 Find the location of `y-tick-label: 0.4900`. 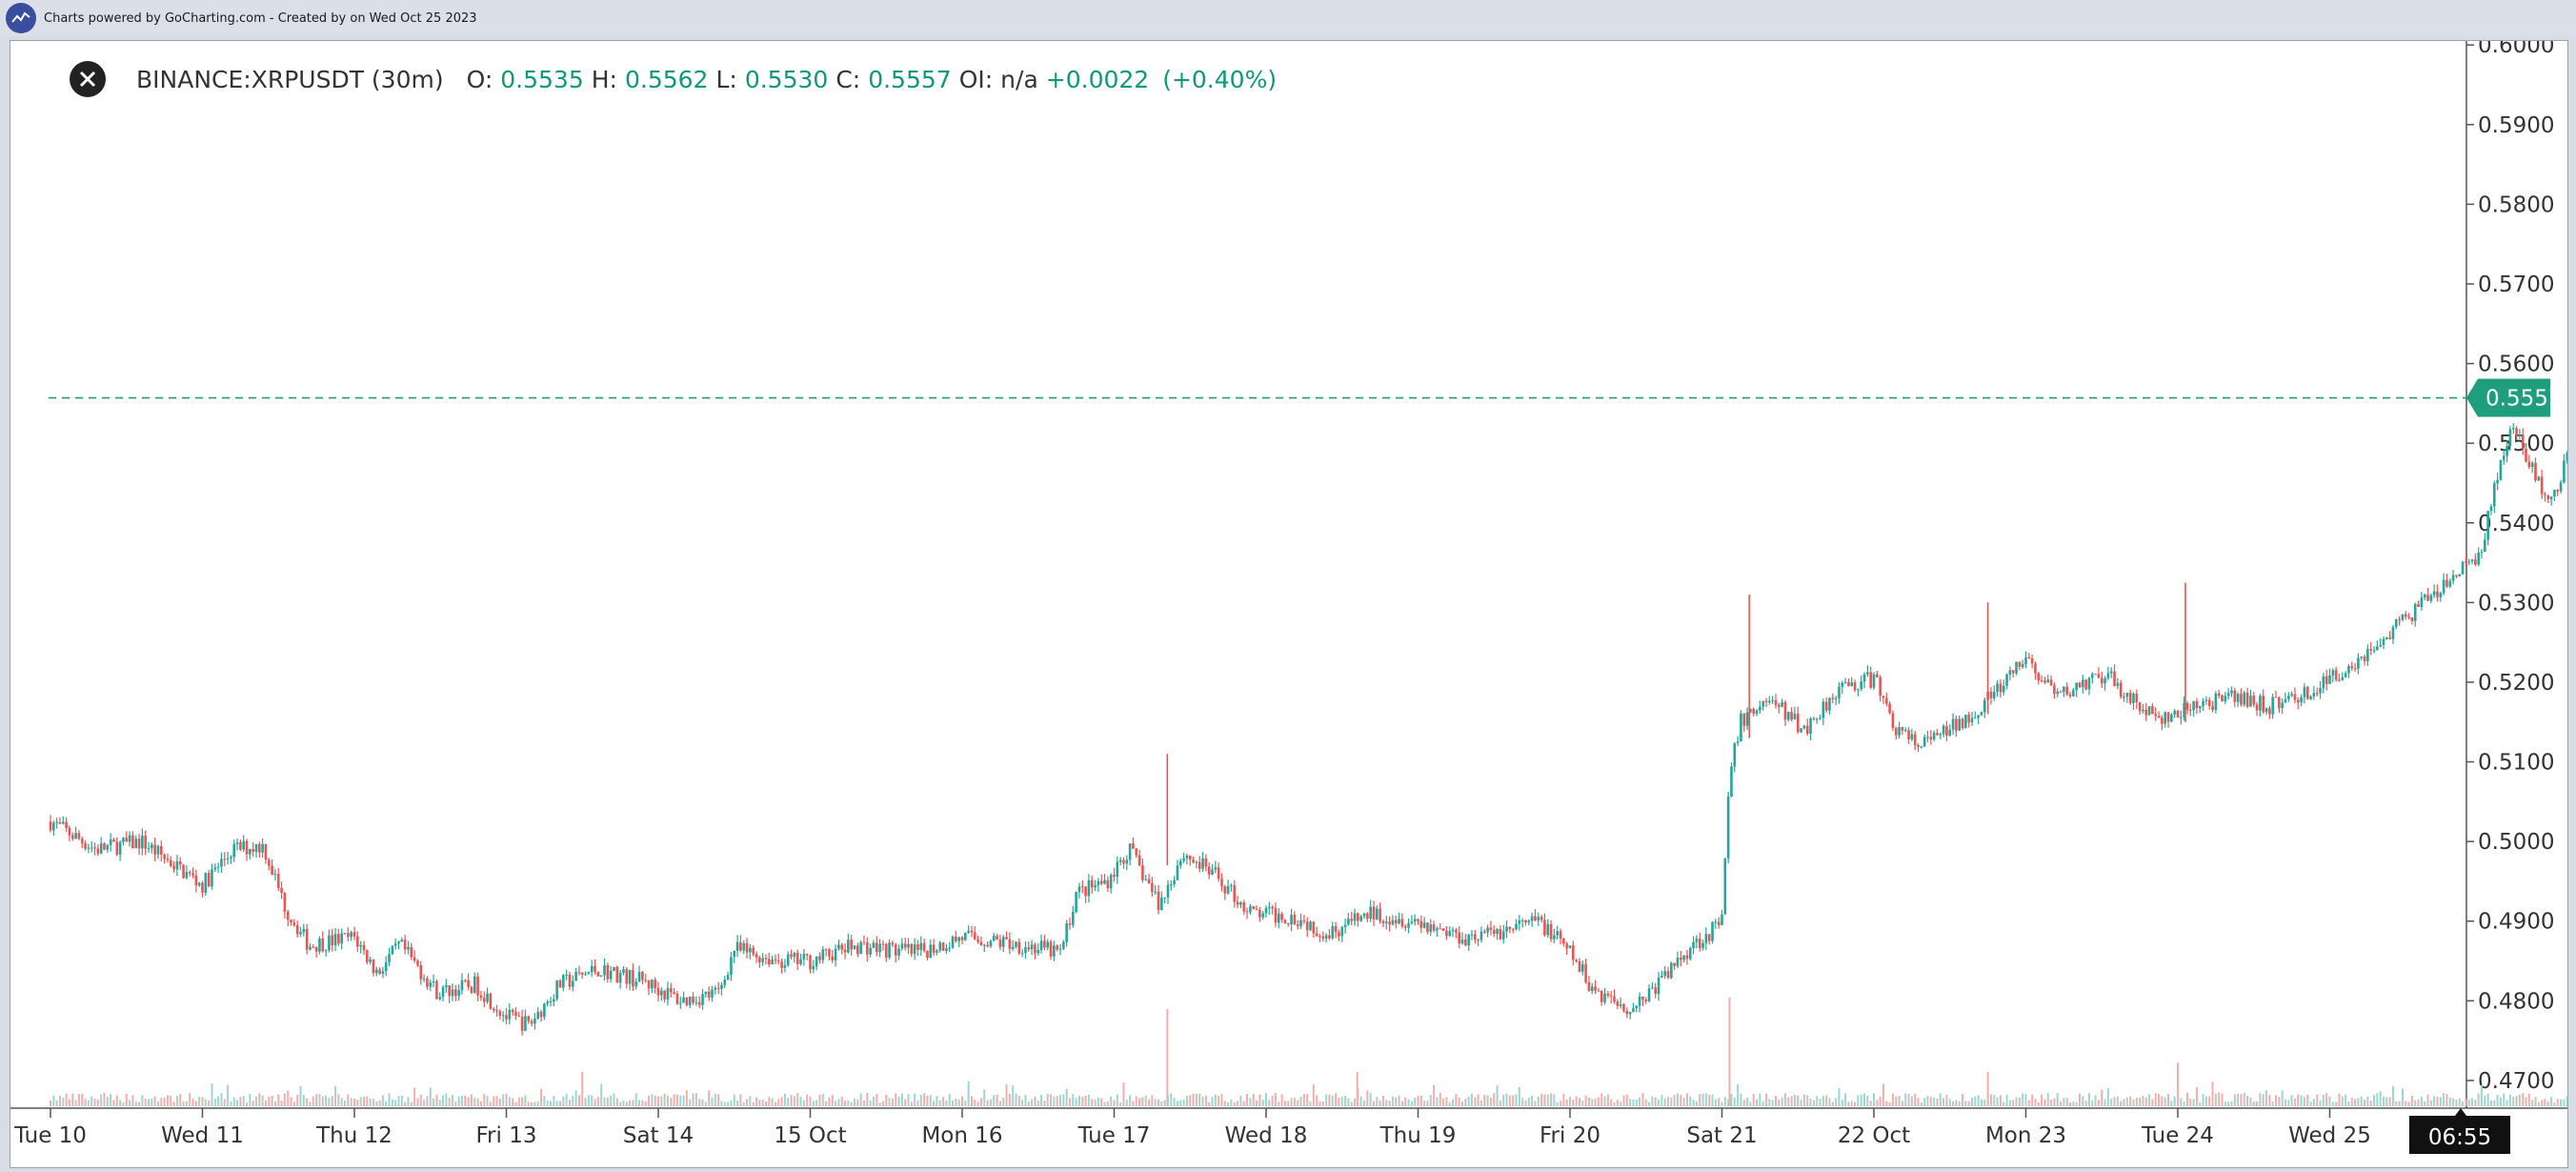

y-tick-label: 0.4900 is located at coordinates (2516, 922).